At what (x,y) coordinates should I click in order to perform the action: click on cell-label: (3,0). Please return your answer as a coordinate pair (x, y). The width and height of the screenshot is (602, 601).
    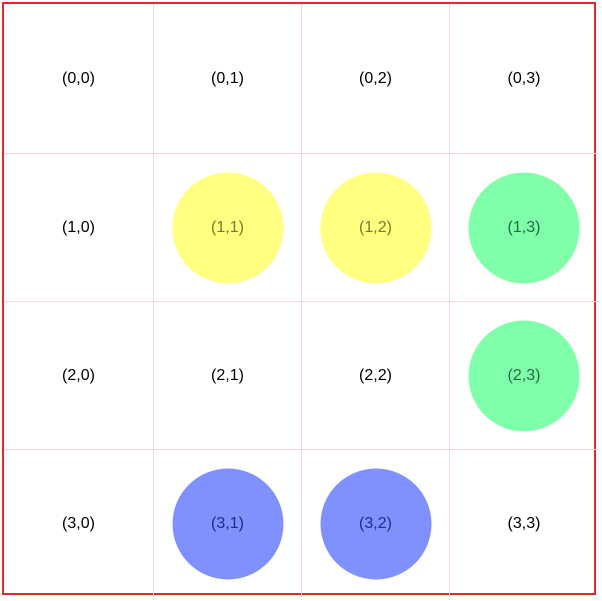
    Looking at the image, I should click on (78, 523).